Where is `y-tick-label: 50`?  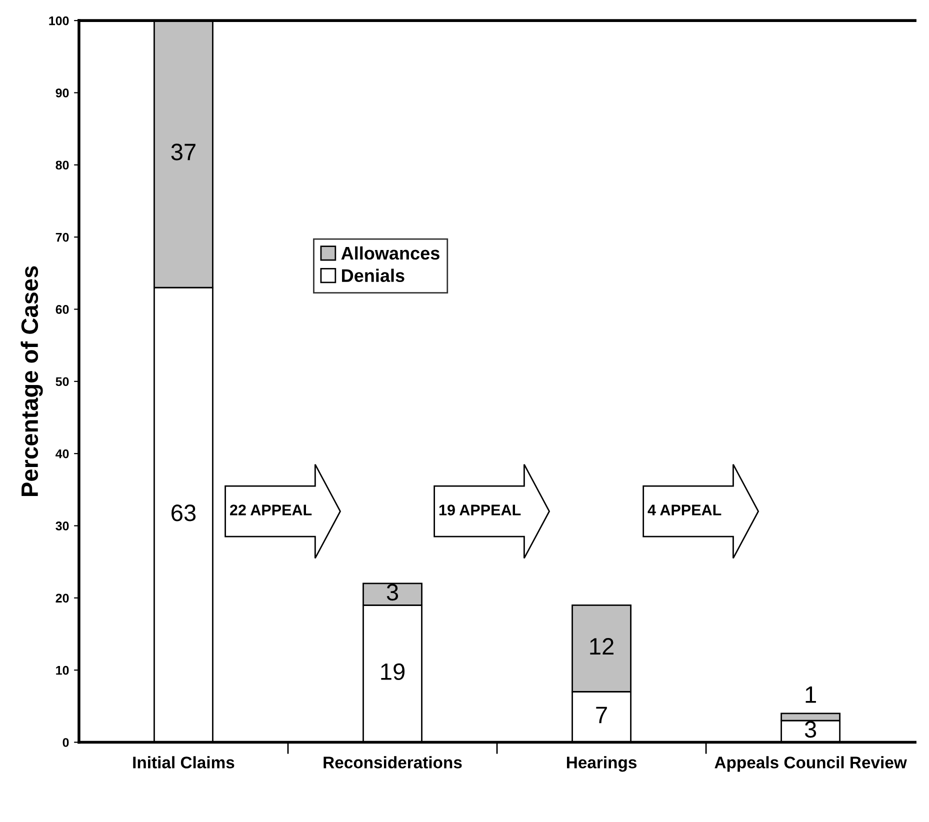 y-tick-label: 50 is located at coordinates (62, 381).